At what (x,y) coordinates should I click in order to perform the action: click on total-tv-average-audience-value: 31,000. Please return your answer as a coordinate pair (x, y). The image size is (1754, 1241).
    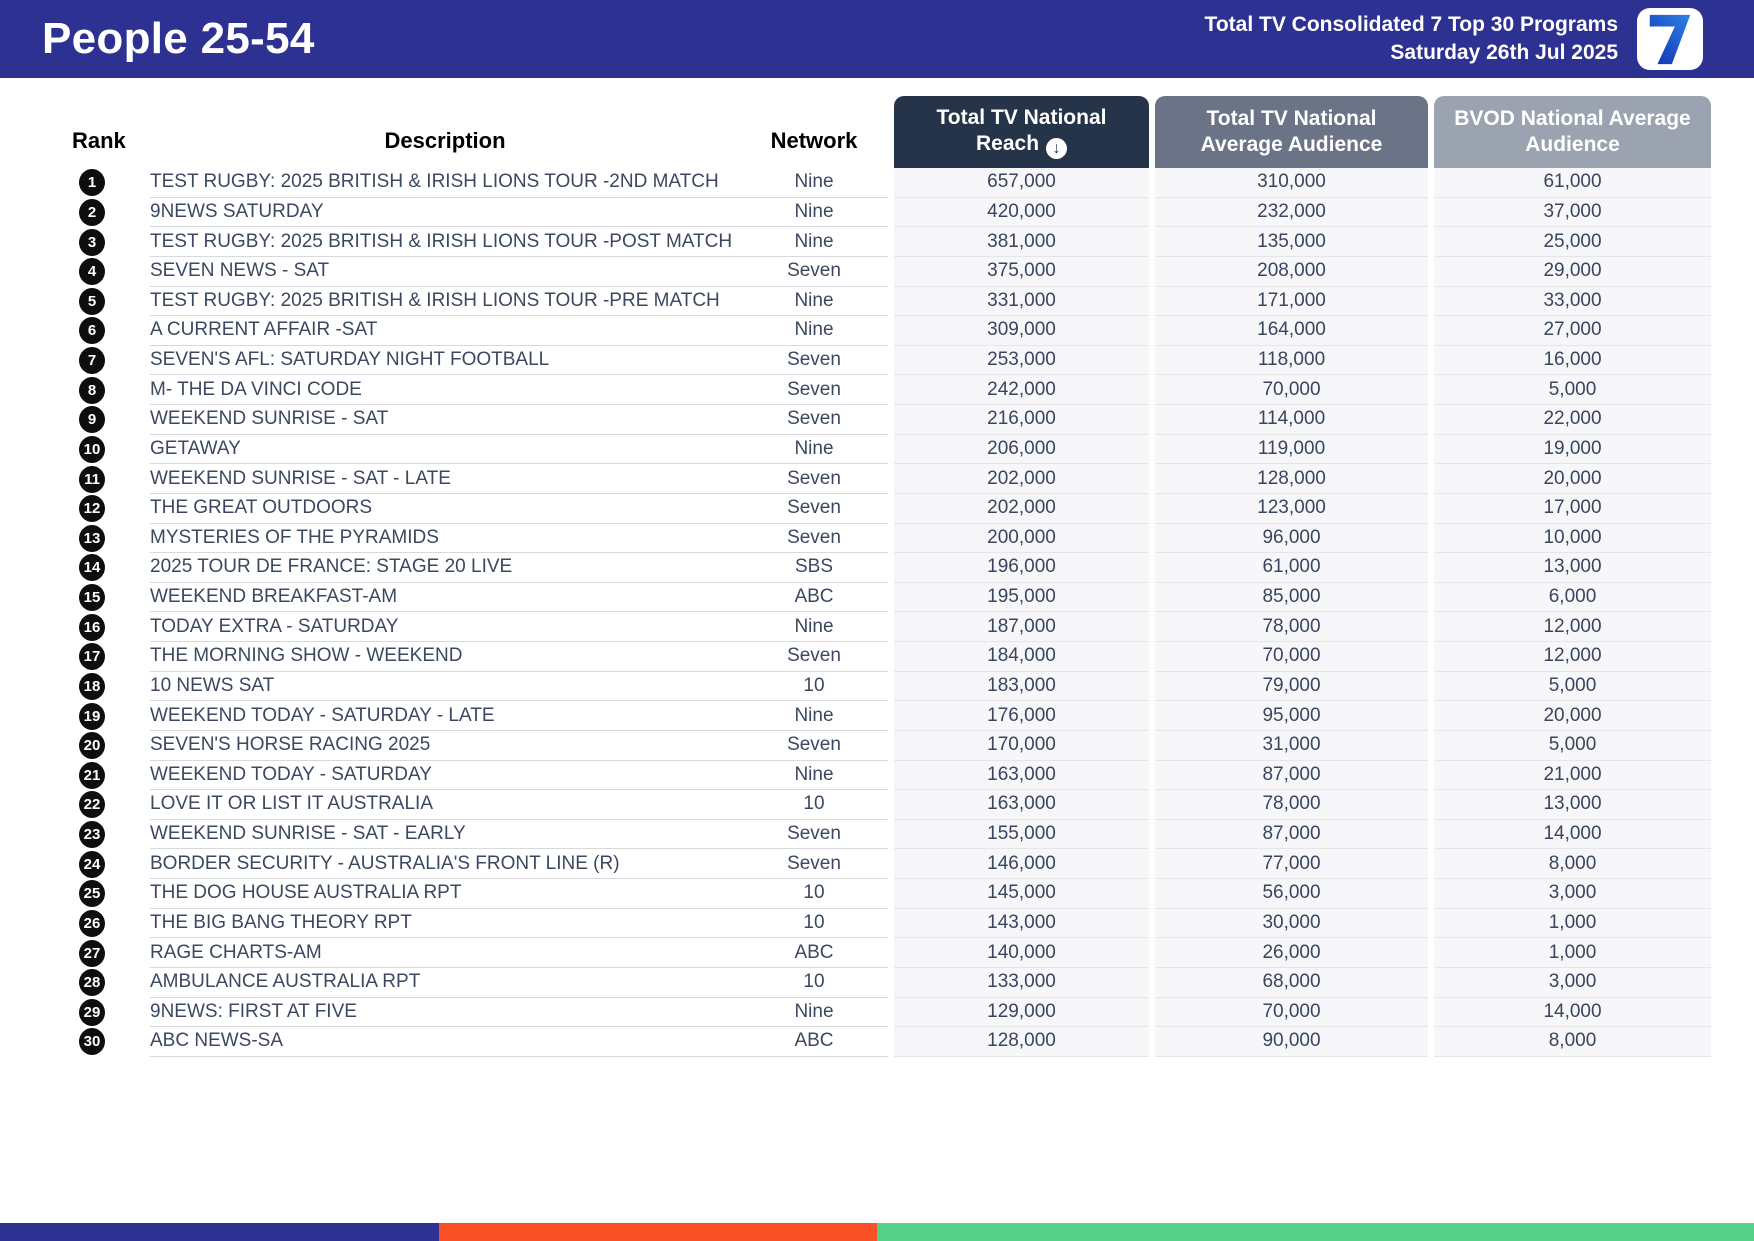
    Looking at the image, I should click on (1291, 745).